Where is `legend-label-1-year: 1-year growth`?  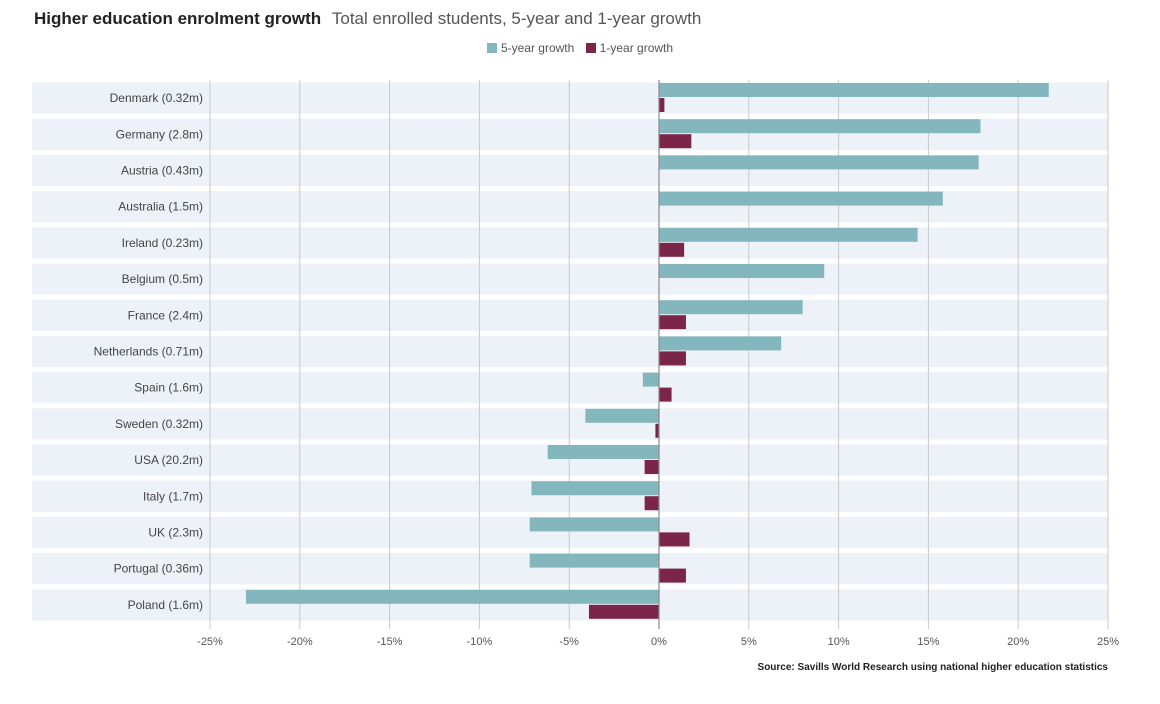 legend-label-1-year: 1-year growth is located at coordinates (636, 48).